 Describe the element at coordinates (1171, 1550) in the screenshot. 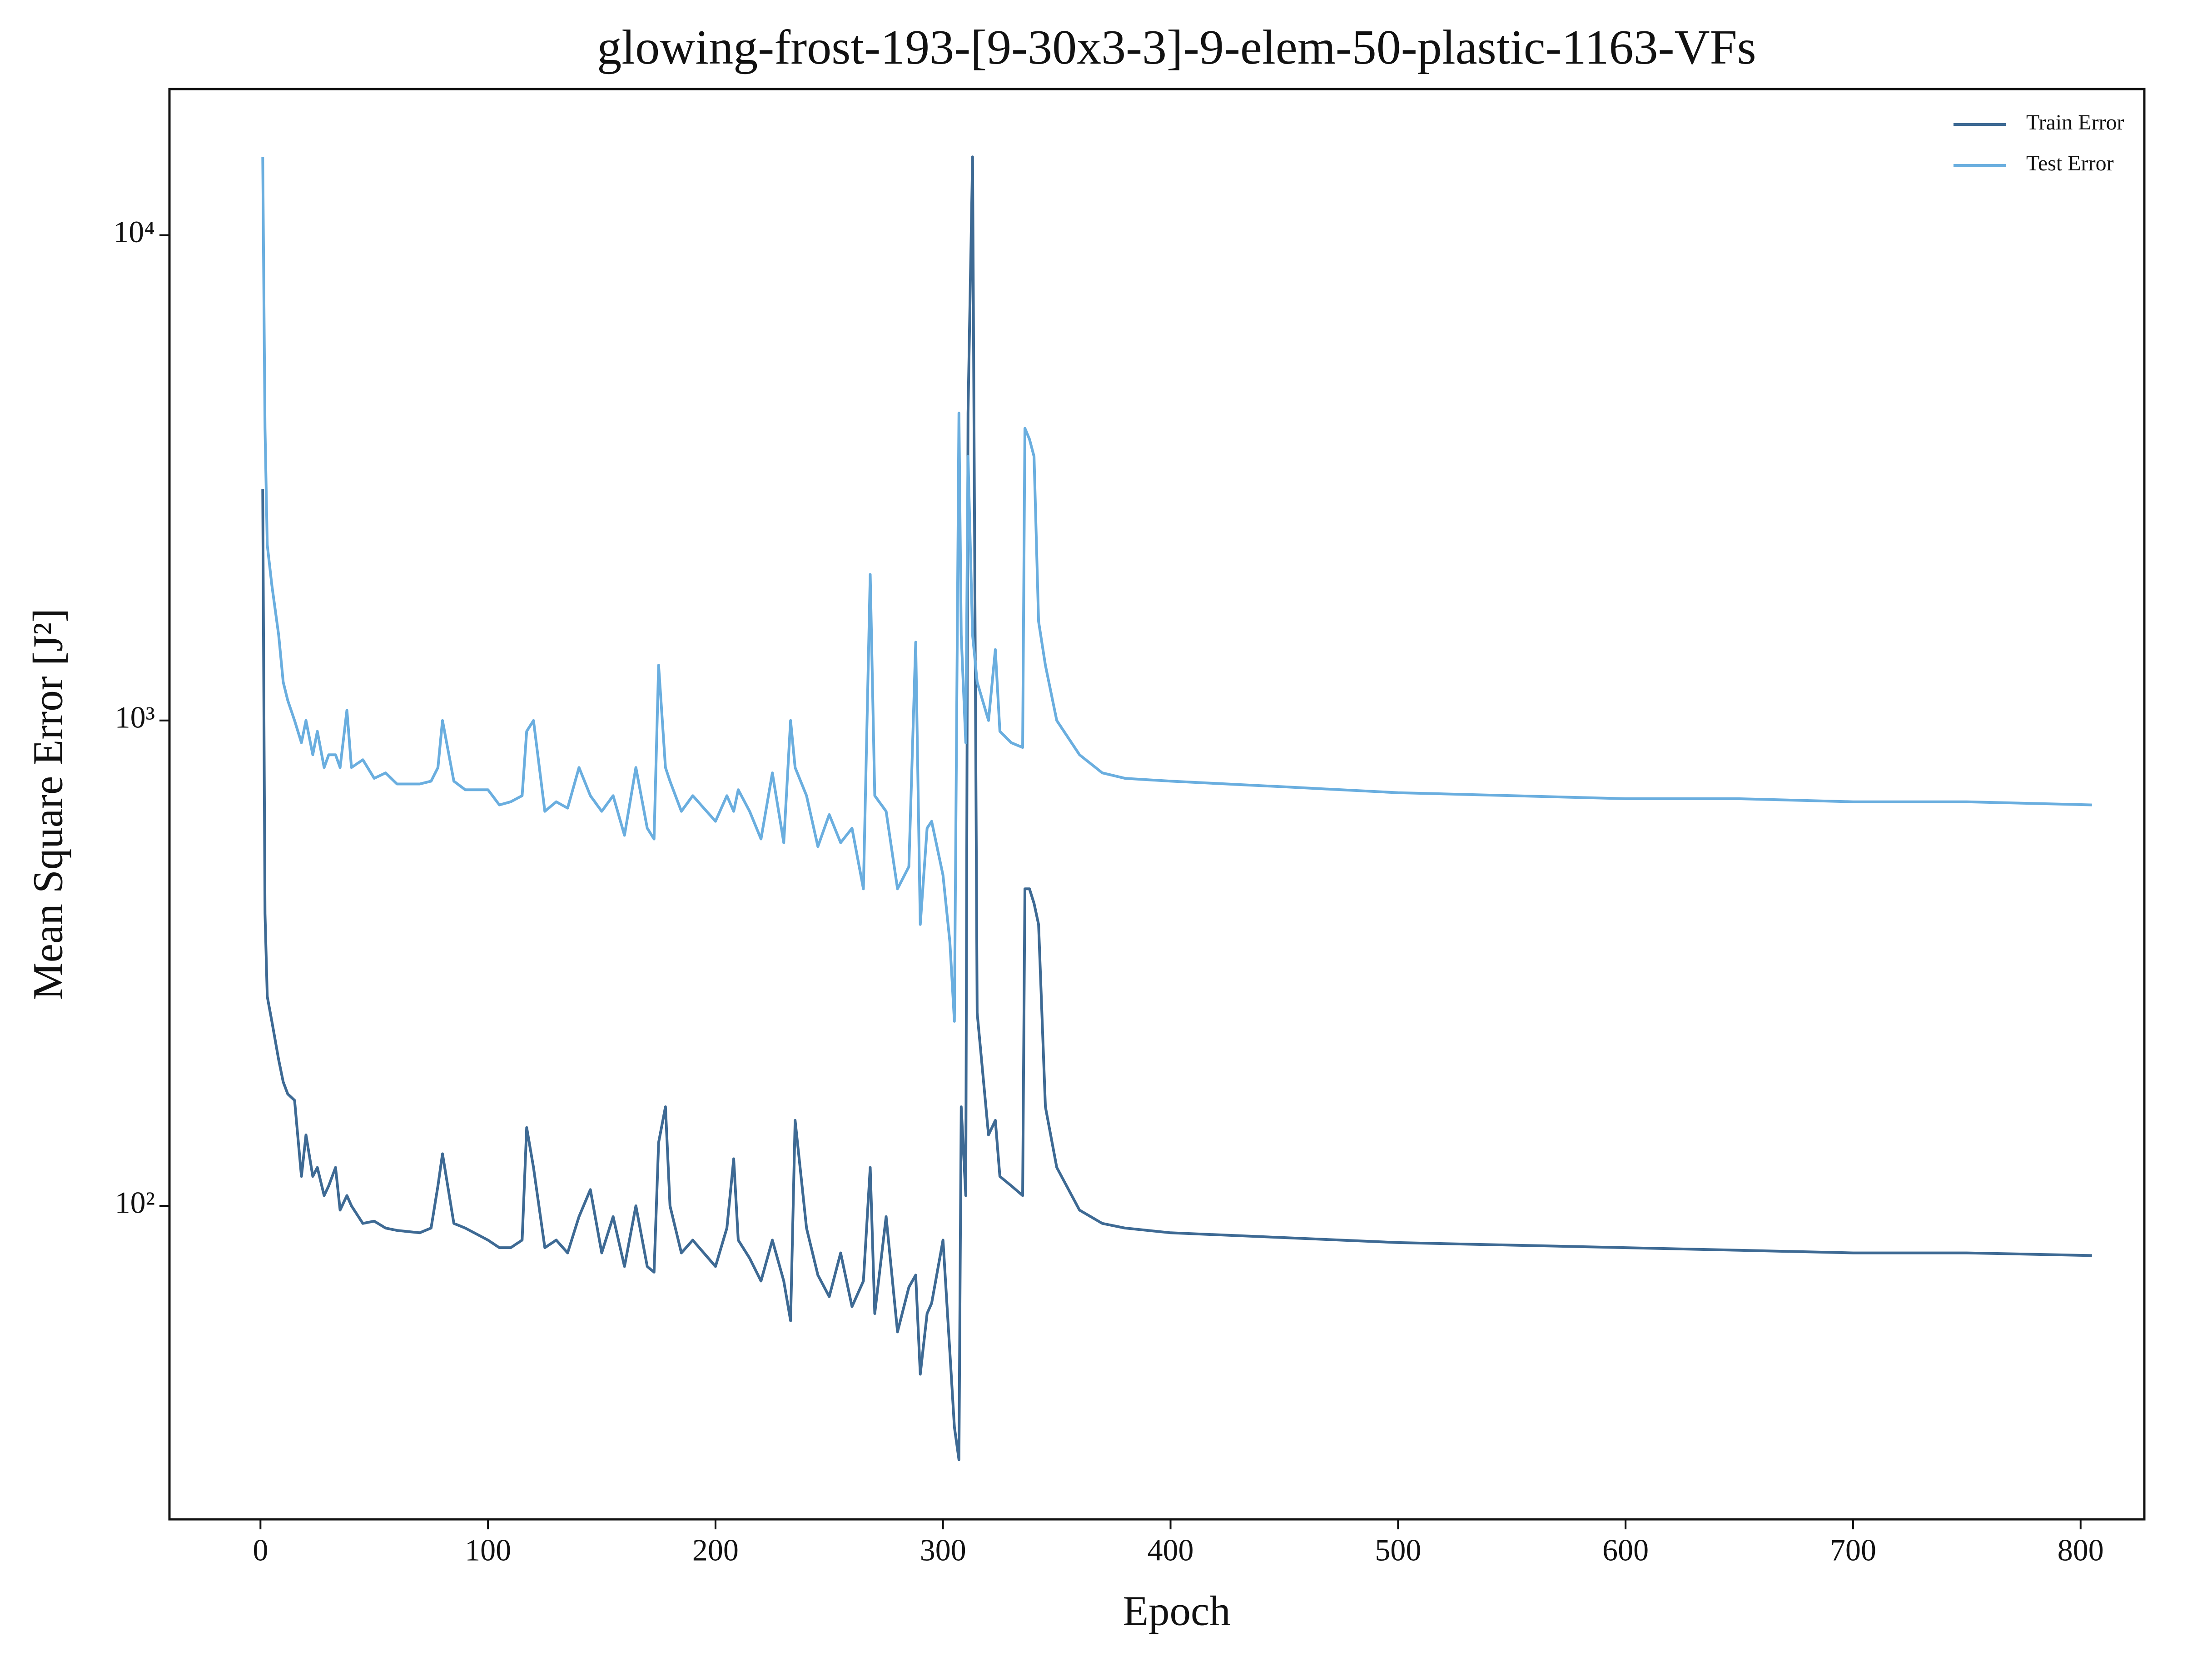

I see `x-tick-label: 400` at that location.